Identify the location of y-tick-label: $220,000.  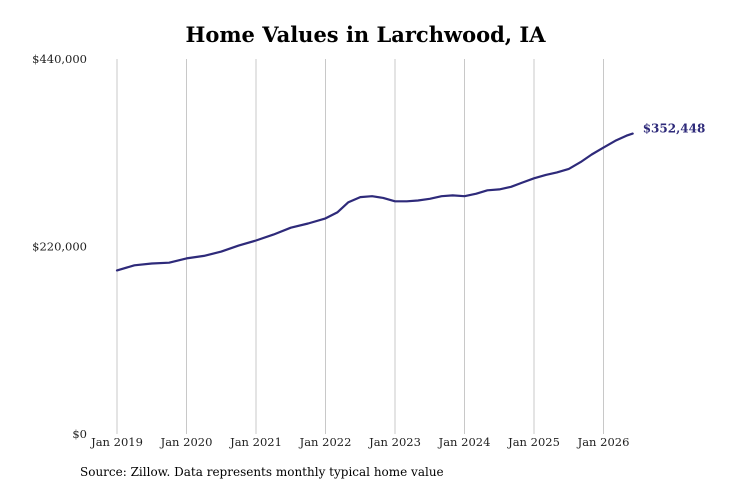
(59, 247).